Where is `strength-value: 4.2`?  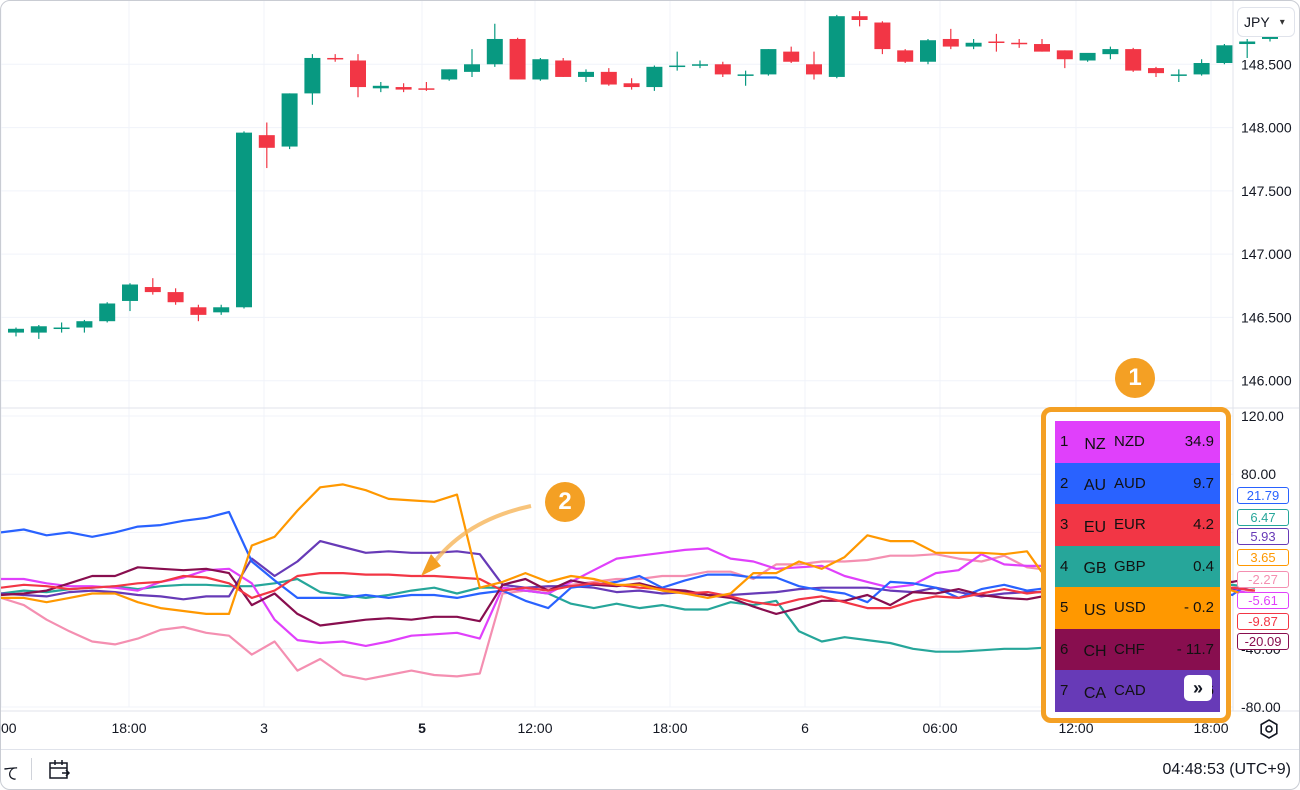
strength-value: 4.2 is located at coordinates (1203, 525).